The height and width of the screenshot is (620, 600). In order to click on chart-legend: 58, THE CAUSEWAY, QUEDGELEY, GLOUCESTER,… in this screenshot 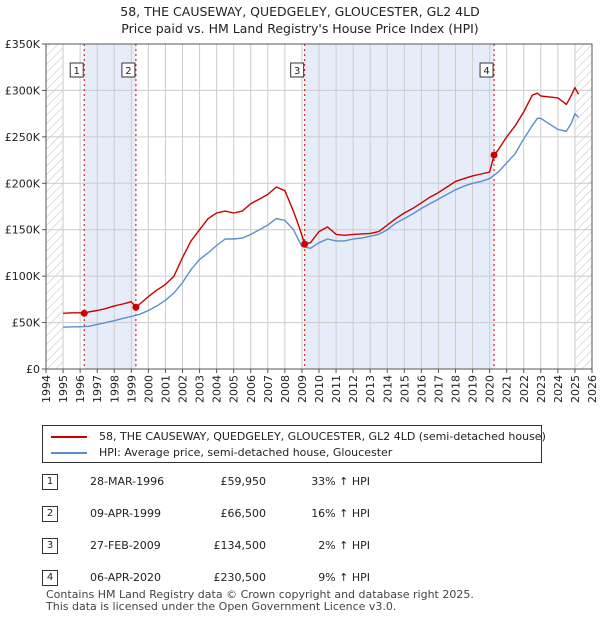, I will do `click(294, 444)`.